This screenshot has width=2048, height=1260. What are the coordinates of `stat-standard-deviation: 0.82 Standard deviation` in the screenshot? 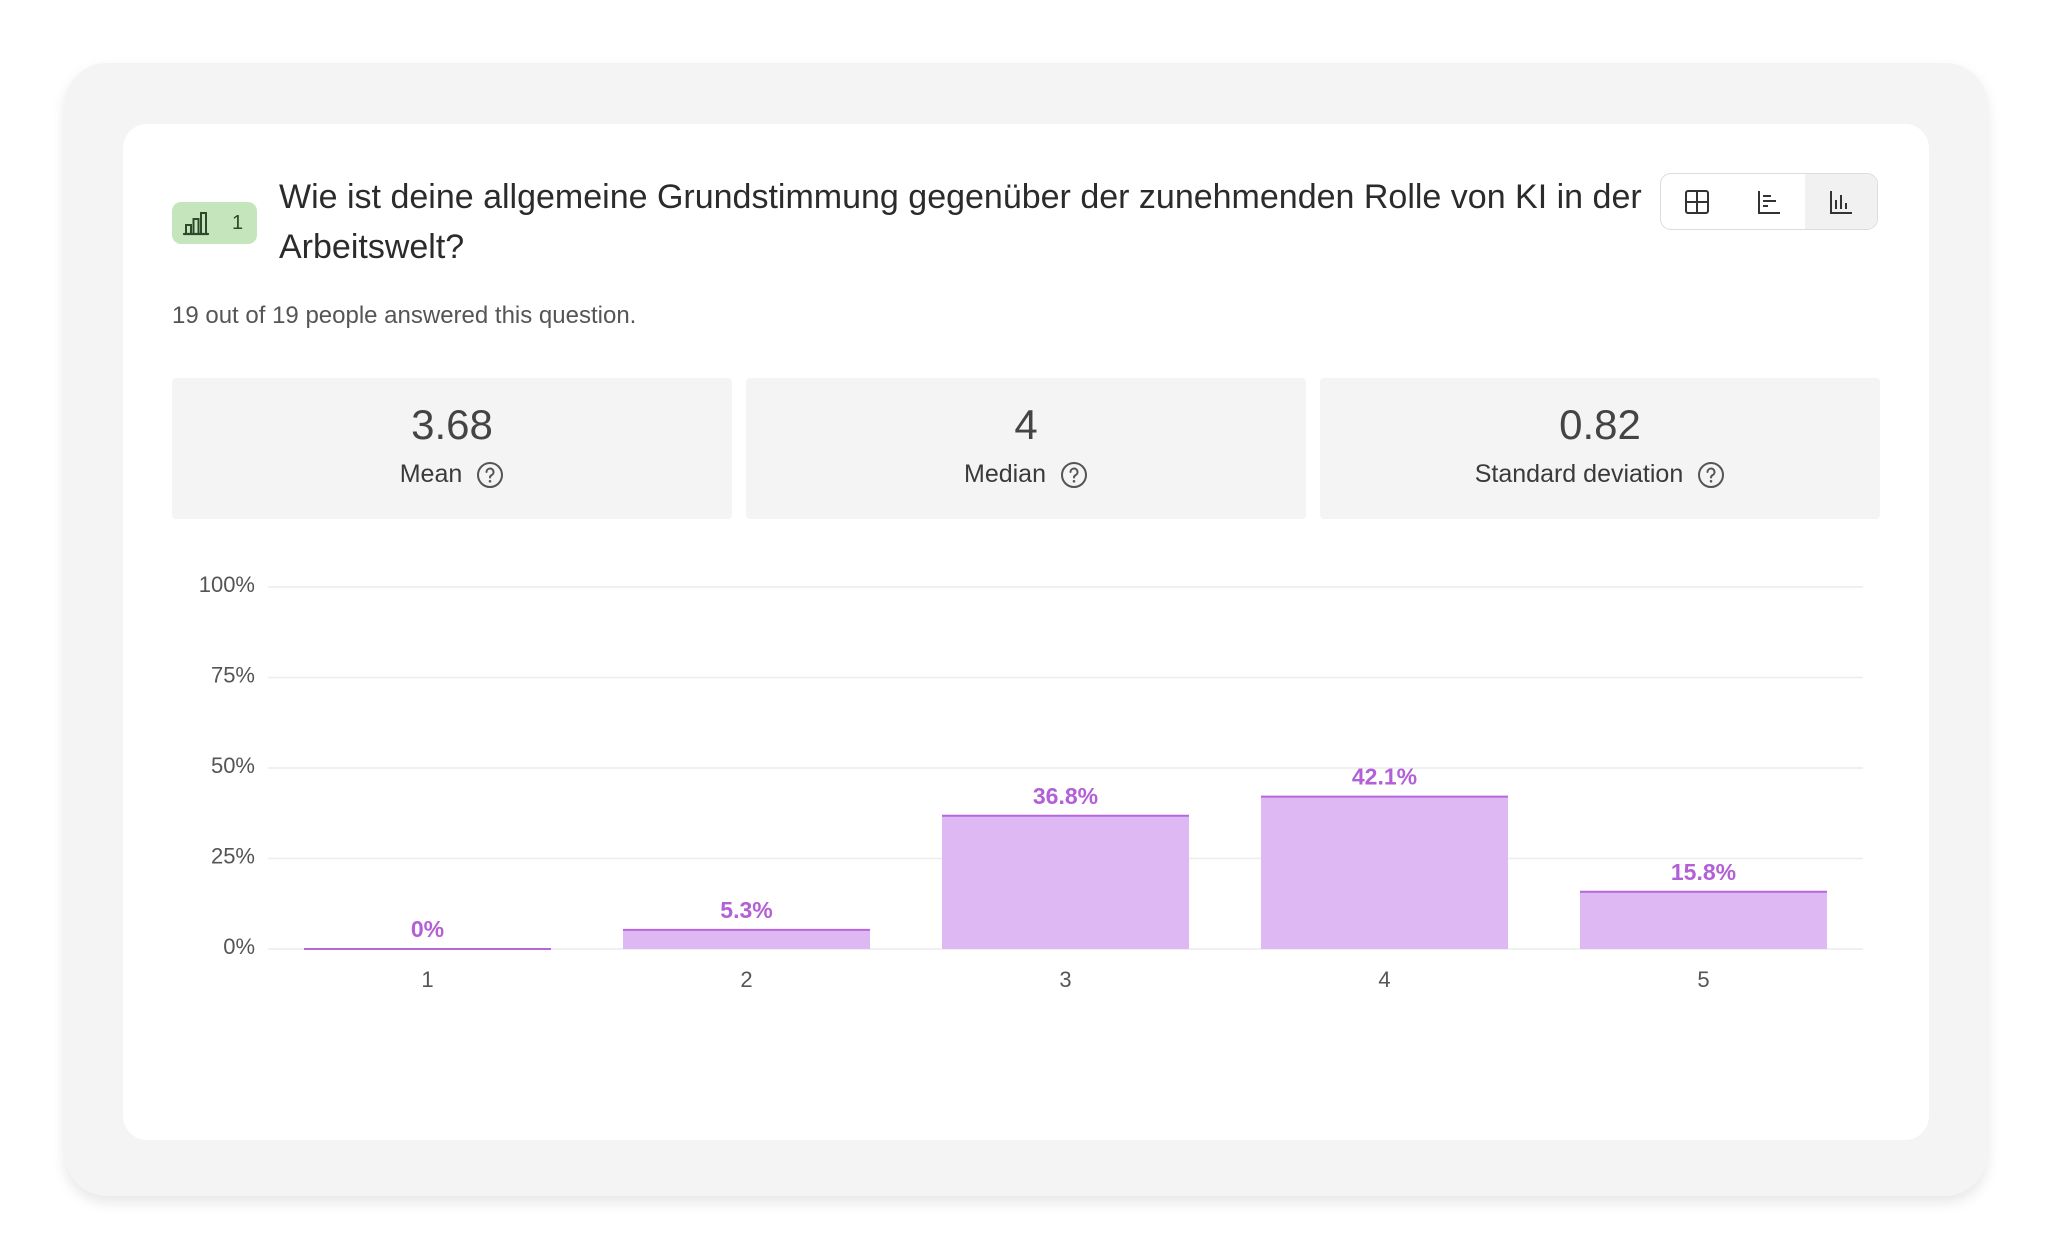 It's located at (1600, 448).